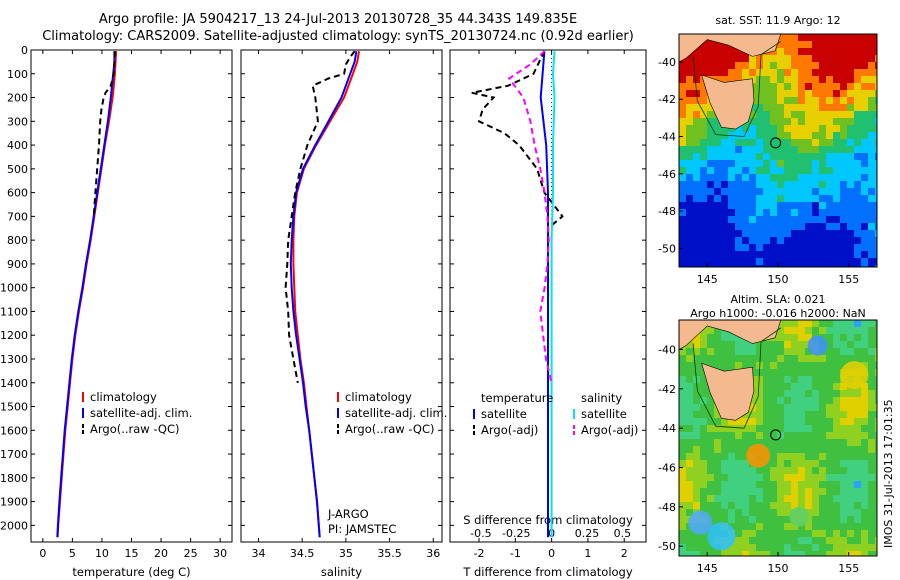 The width and height of the screenshot is (900, 580). Describe the element at coordinates (42, 553) in the screenshot. I see `temp-xtick-label: 0` at that location.